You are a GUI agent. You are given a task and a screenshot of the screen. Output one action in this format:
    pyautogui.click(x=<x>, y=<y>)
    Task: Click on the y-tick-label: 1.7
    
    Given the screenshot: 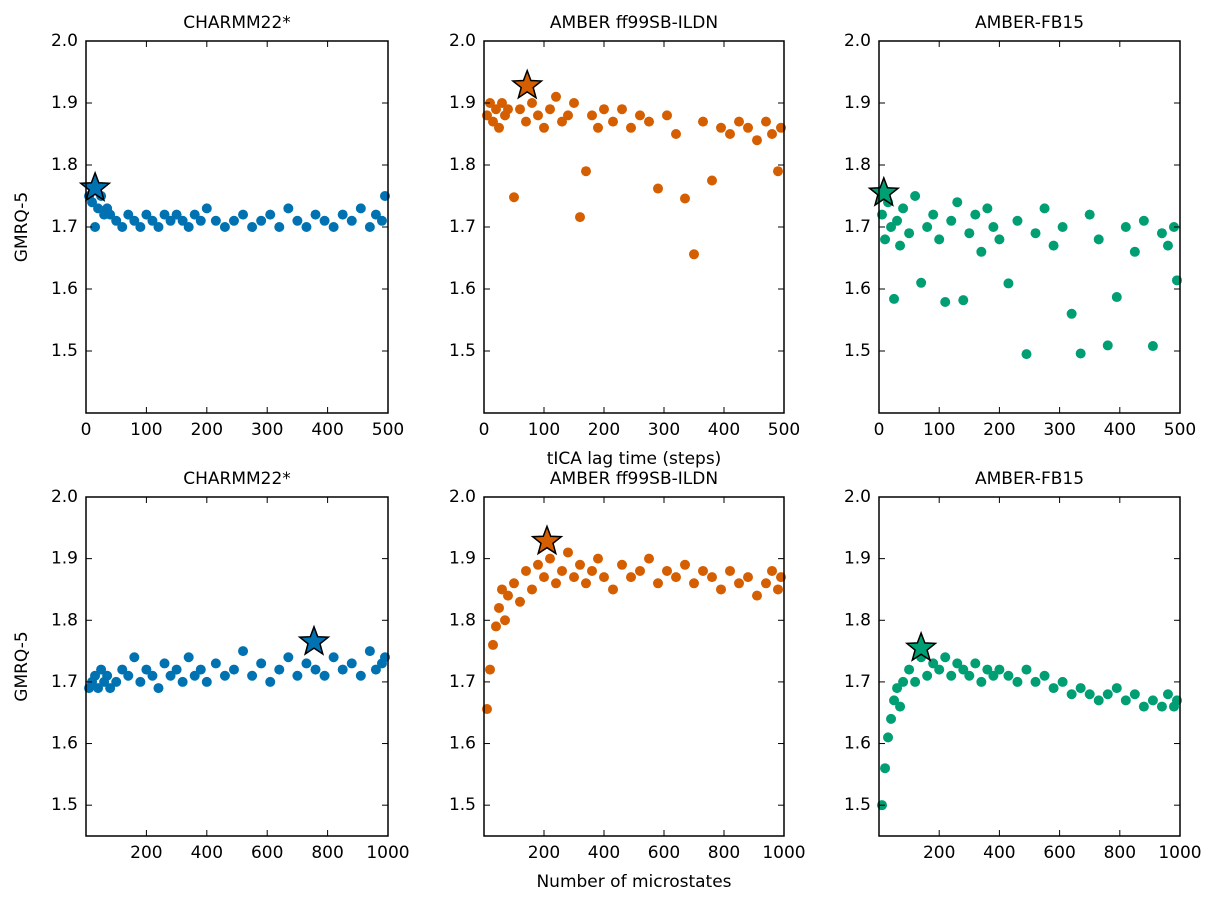 What is the action you would take?
    pyautogui.click(x=857, y=227)
    